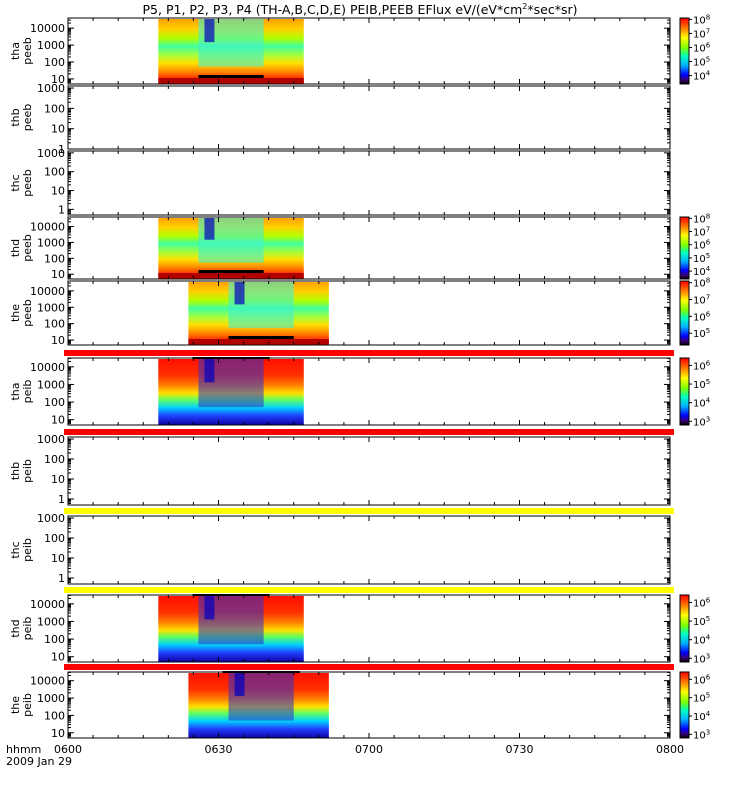 The width and height of the screenshot is (750, 800). Describe the element at coordinates (68, 749) in the screenshot. I see `x-tick-label: 0600` at that location.